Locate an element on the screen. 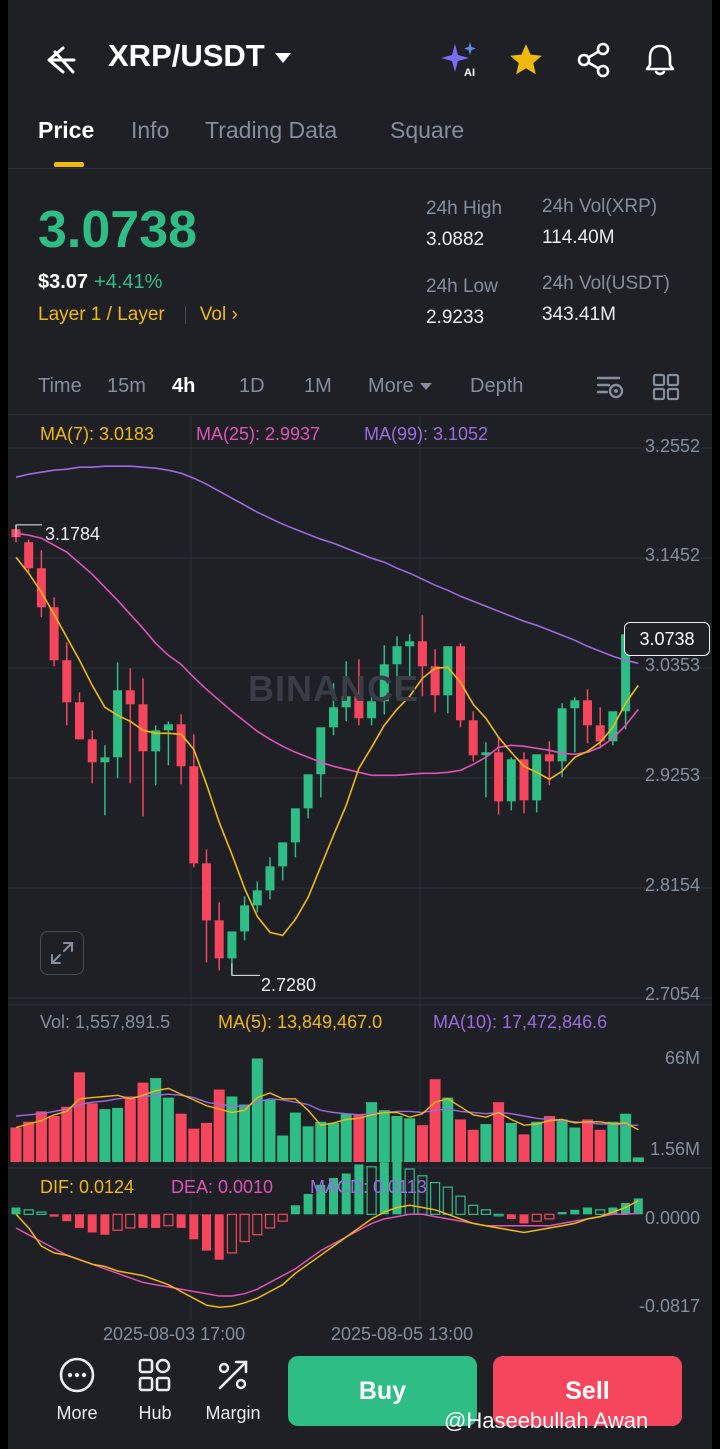 The image size is (720, 1449). tags-row: Layer 1 / Layer Vol › is located at coordinates (138, 315).